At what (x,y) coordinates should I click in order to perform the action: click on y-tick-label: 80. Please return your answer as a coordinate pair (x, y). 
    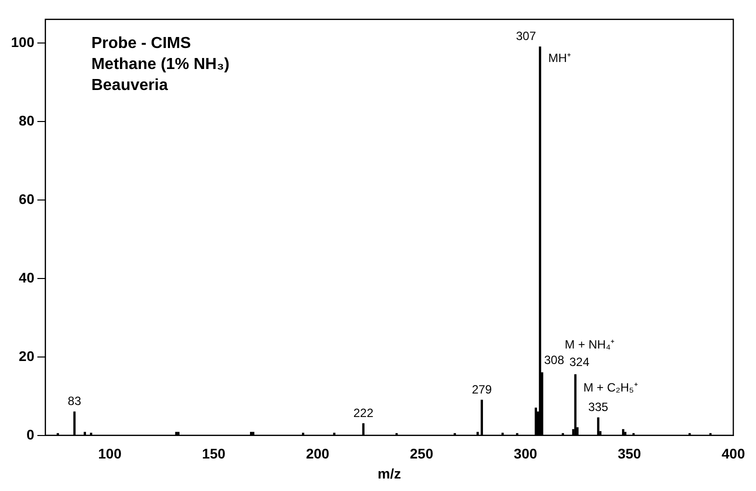
    Looking at the image, I should click on (26, 120).